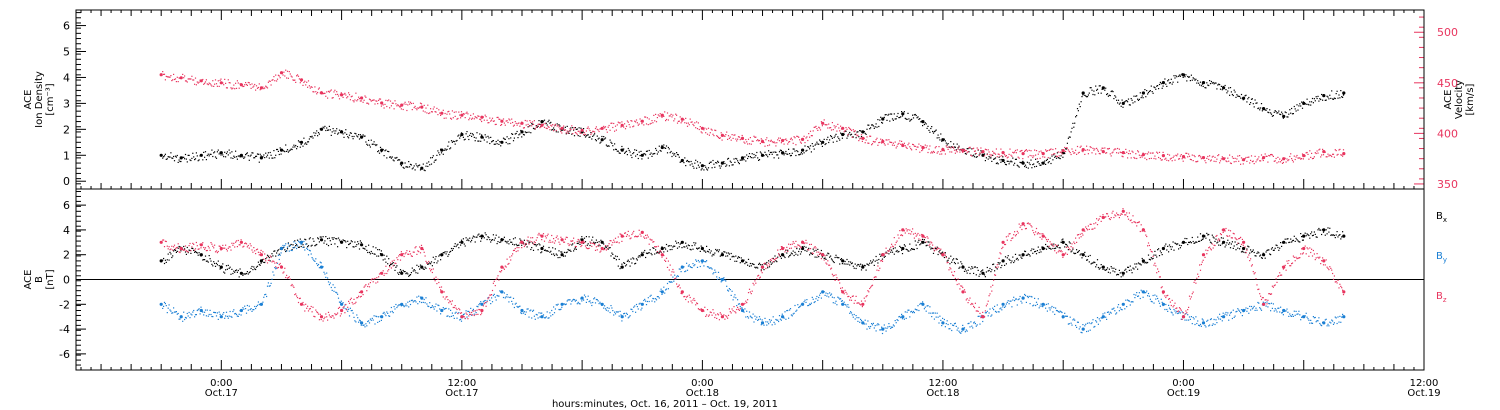  I want to click on bx-series-point, so click(622, 267).